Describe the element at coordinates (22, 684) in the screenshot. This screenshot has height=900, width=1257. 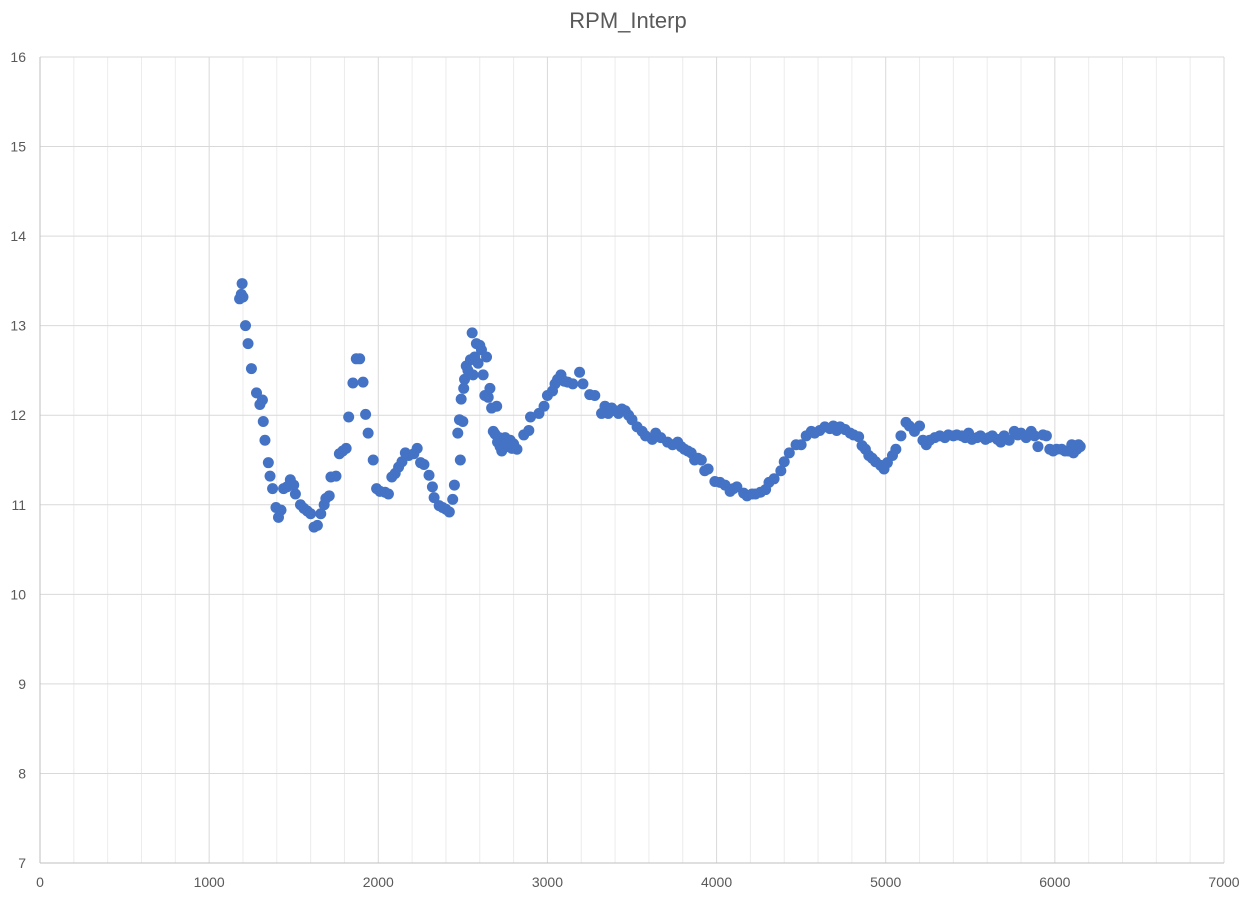
I see `y-tick-label: 9` at that location.